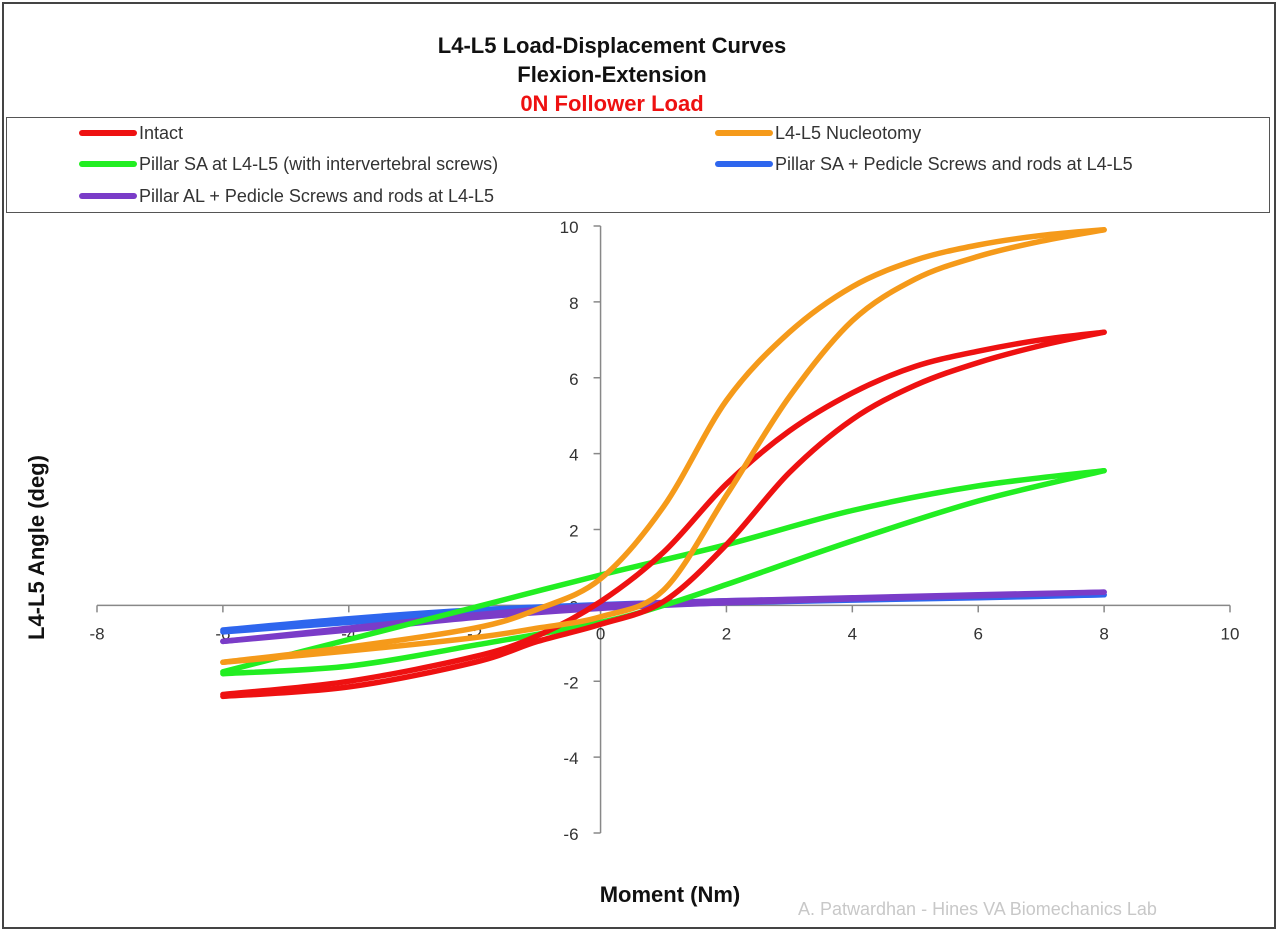 This screenshot has height=933, width=1280. I want to click on legend-item-intact: Intact, so click(131, 133).